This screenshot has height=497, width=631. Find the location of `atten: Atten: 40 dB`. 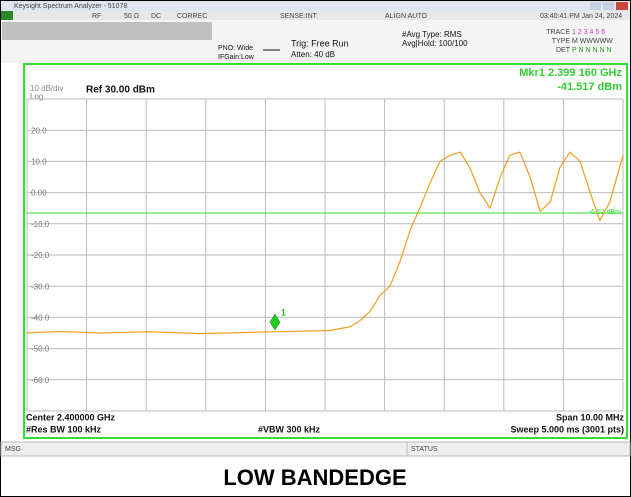

atten: Atten: 40 dB is located at coordinates (313, 54).